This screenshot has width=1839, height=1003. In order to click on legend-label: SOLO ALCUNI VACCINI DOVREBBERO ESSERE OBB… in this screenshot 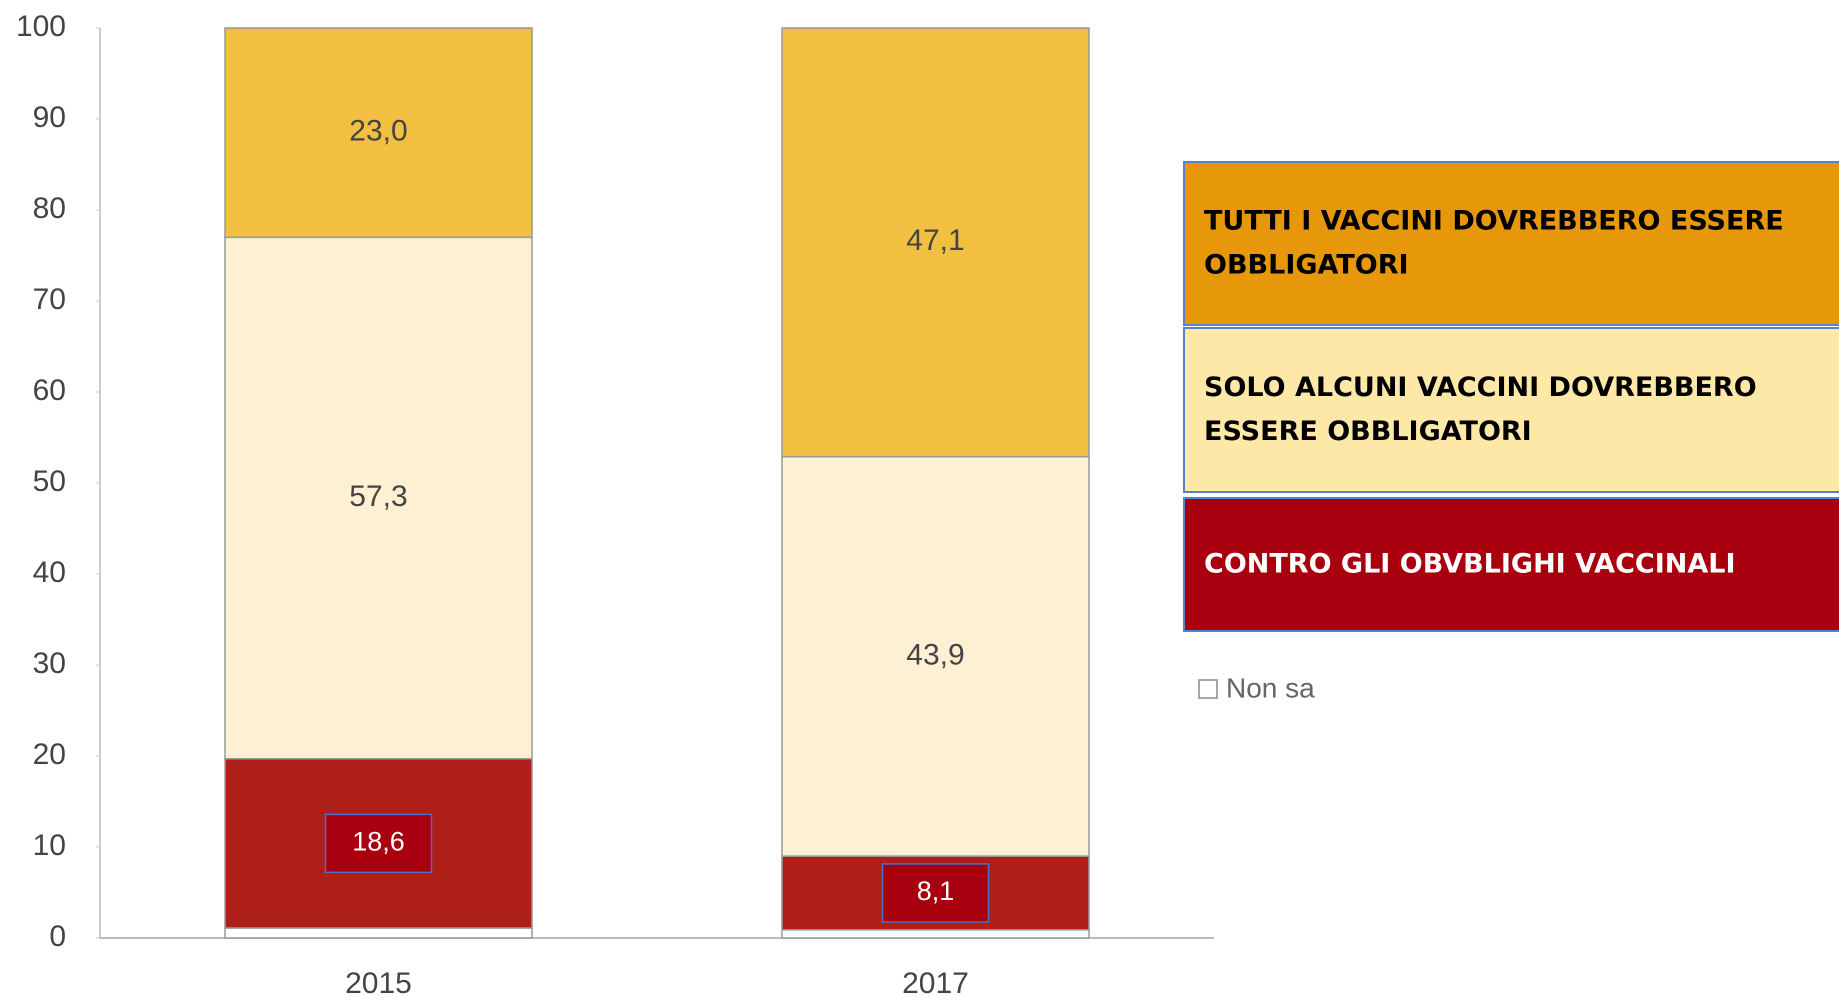, I will do `click(1480, 409)`.